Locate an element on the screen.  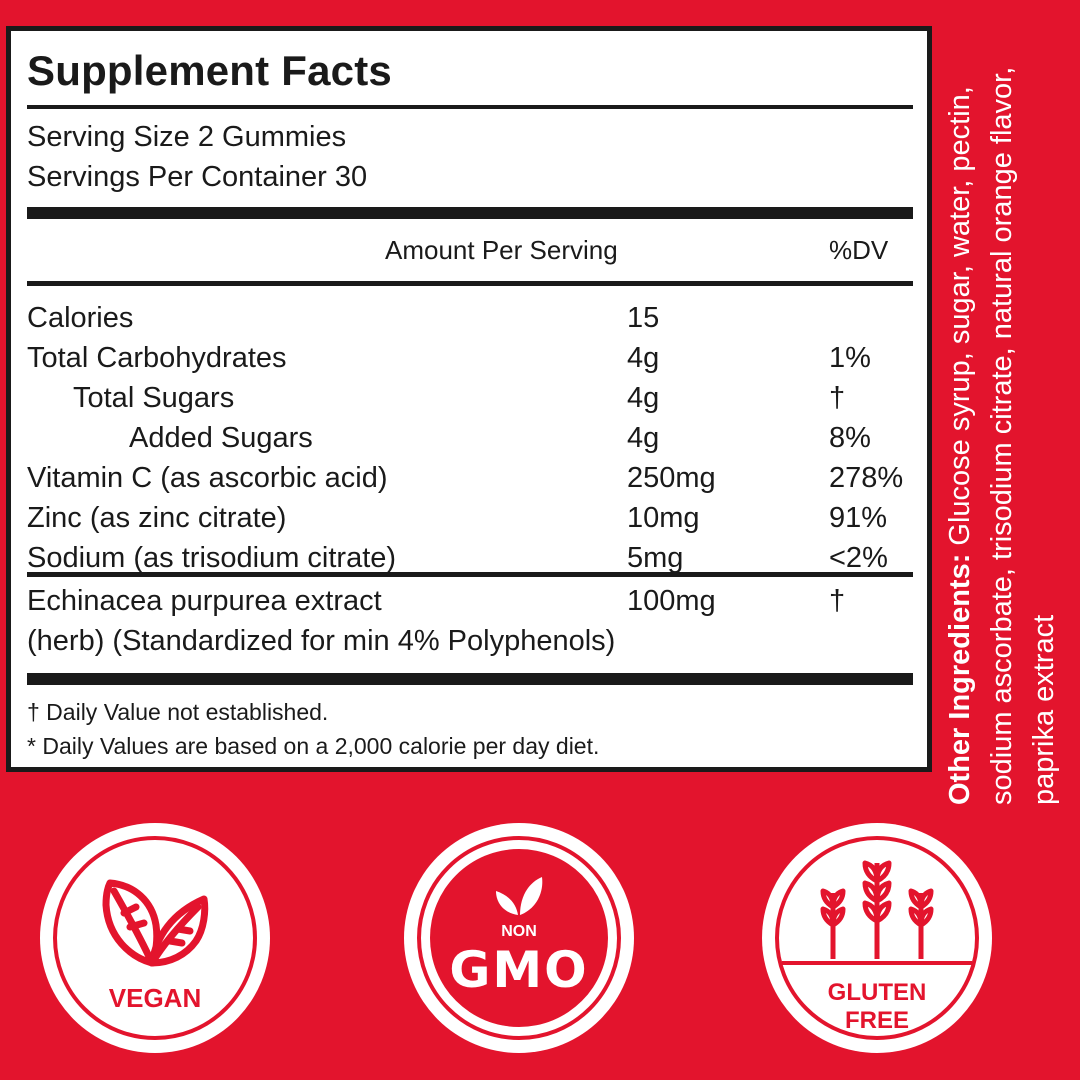
herb-name: Echinacea purpurea extract is located at coordinates (204, 601).